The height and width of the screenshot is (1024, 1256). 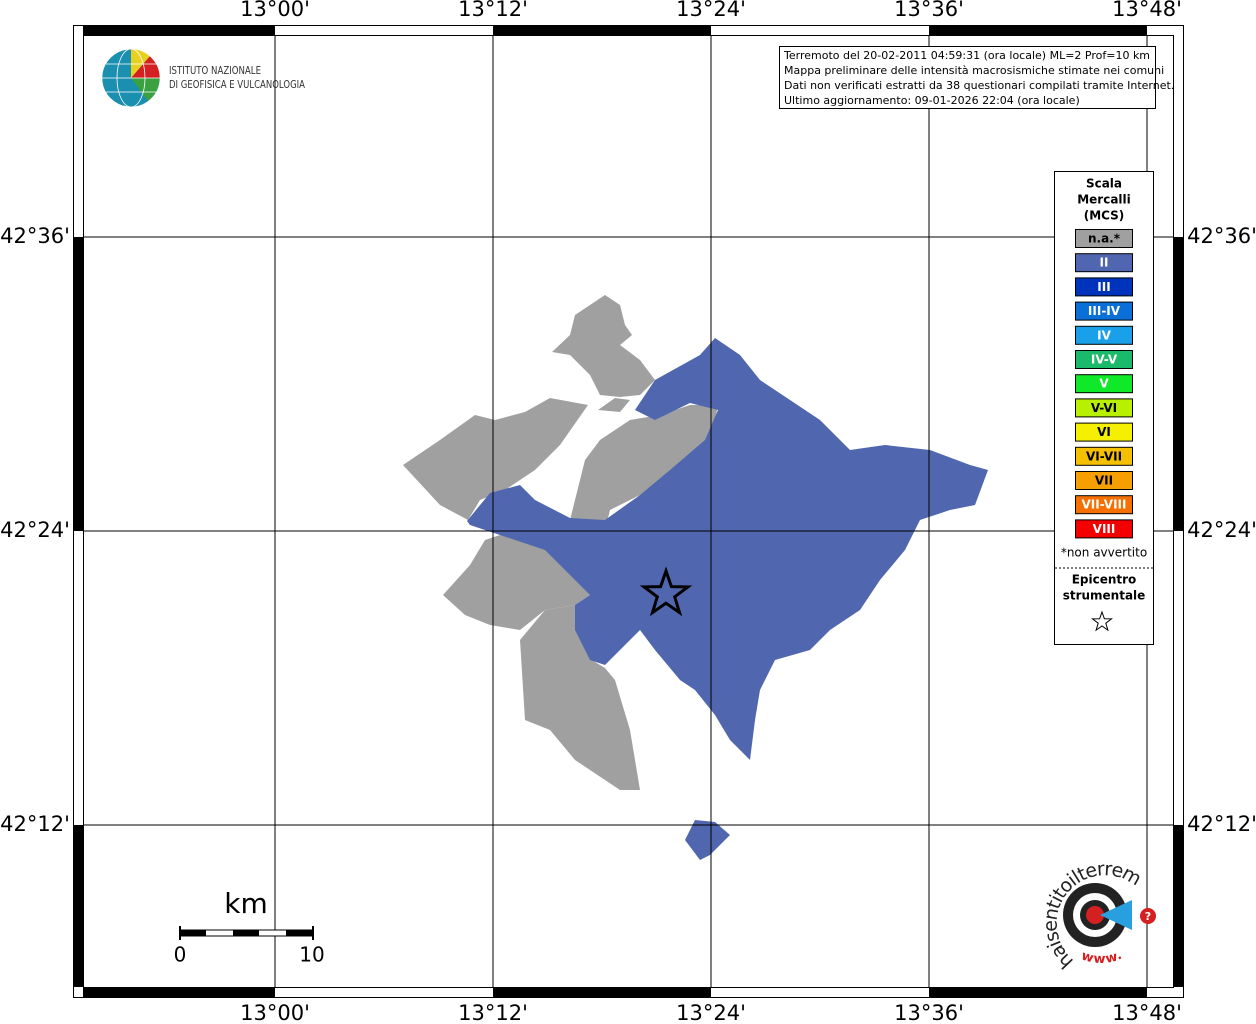 I want to click on legend-label: III, so click(x=1103, y=287).